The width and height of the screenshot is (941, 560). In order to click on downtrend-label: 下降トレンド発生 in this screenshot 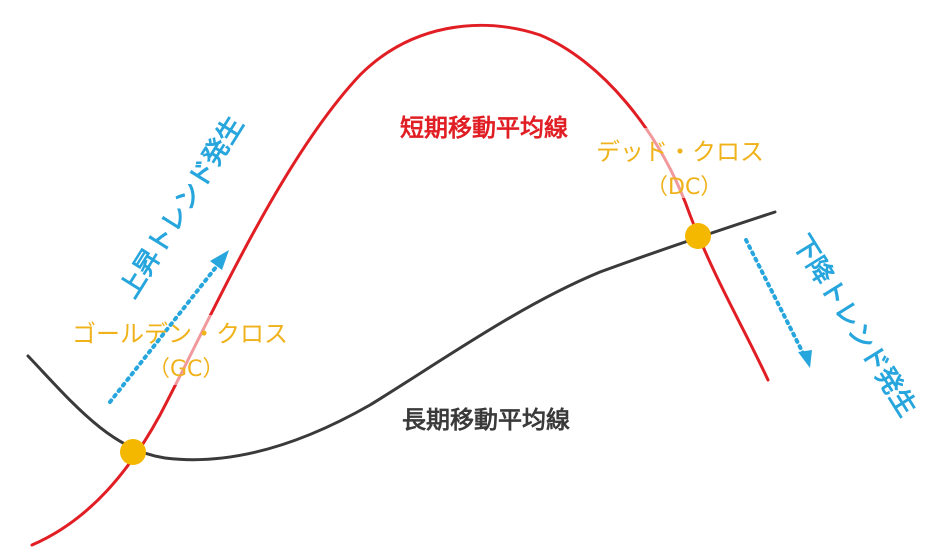, I will do `click(854, 326)`.